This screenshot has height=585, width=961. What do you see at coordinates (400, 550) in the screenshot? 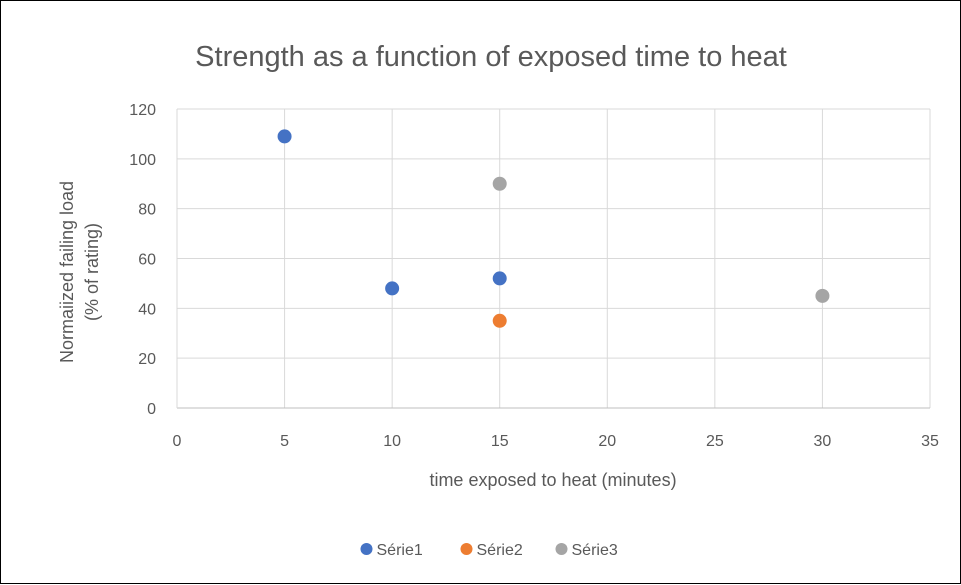
I see `legend-label: Série1` at bounding box center [400, 550].